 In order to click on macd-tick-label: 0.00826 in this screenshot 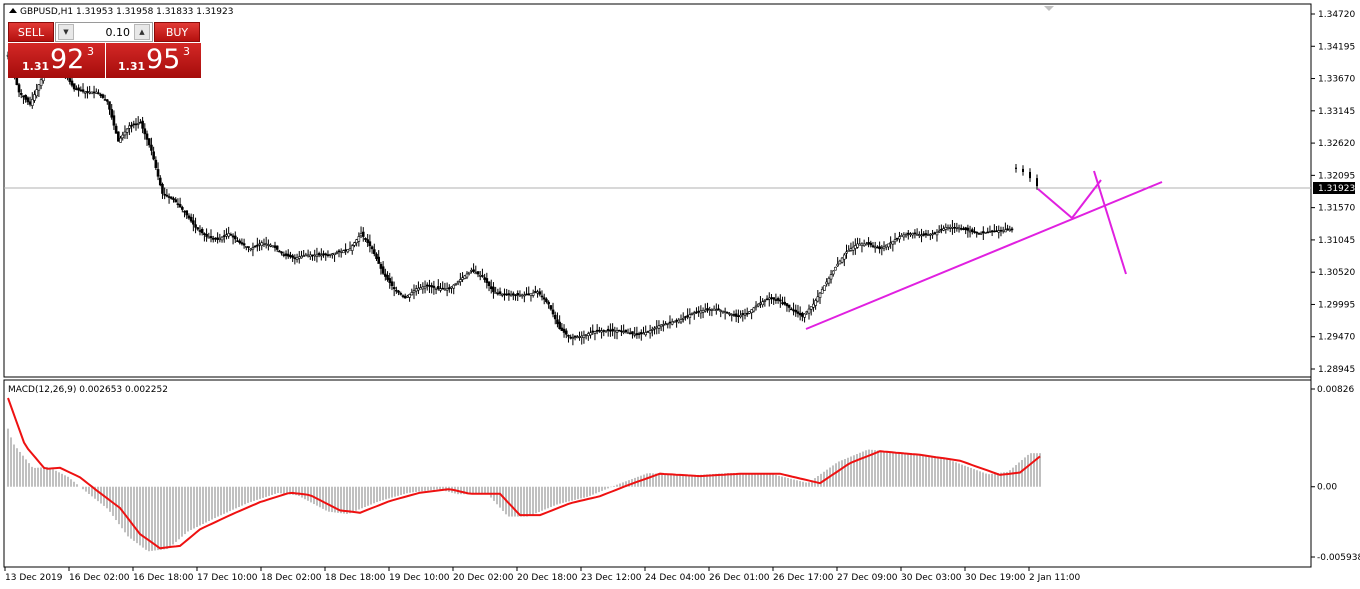, I will do `click(1335, 390)`.